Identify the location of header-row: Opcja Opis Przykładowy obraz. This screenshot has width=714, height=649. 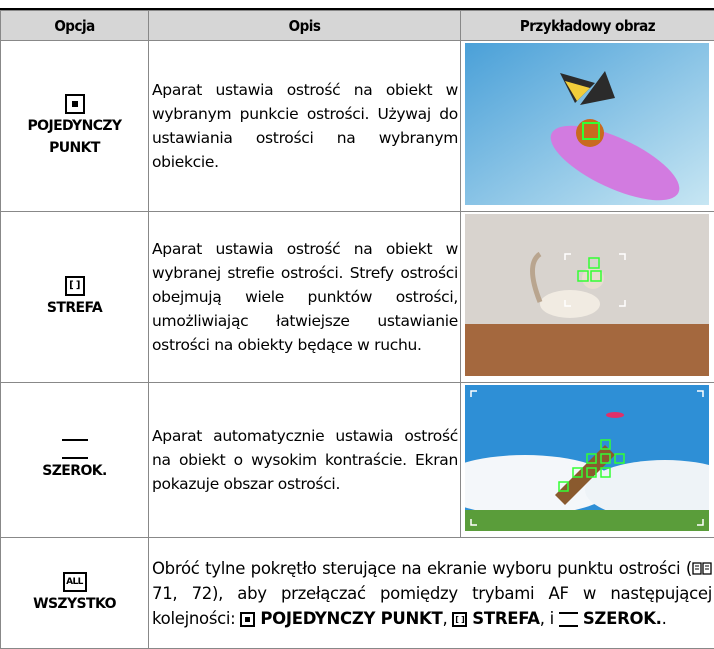
(357, 26).